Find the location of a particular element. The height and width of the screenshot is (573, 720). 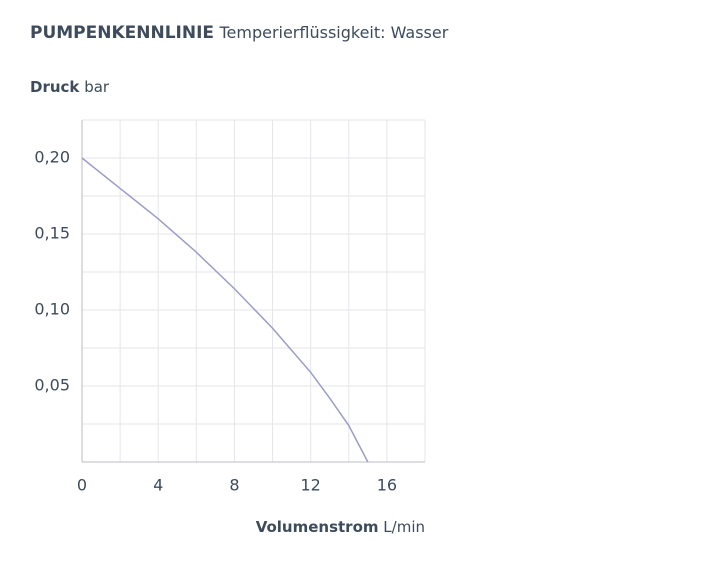

y-label: Druck is located at coordinates (55, 87).